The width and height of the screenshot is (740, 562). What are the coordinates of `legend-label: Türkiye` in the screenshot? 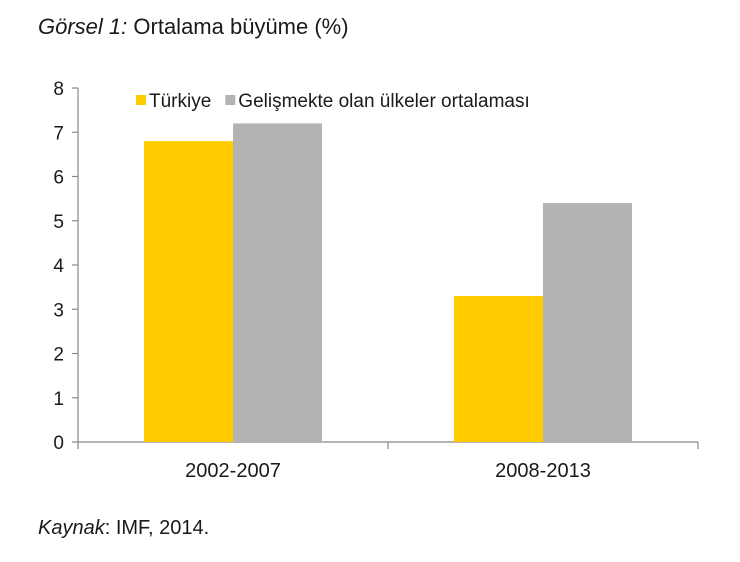 It's located at (180, 101).